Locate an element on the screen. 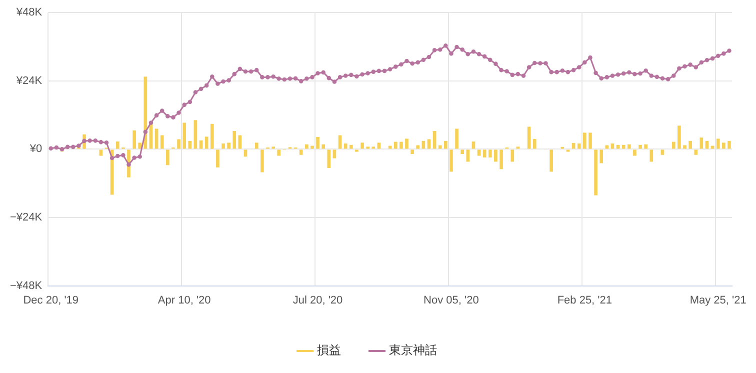 The image size is (756, 373). legend-label: 東京神話 is located at coordinates (413, 350).